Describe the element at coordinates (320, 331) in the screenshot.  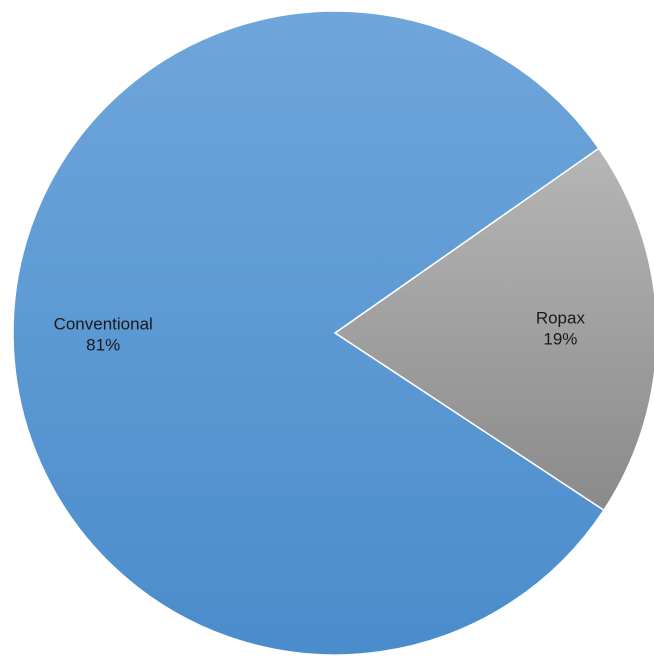
I see `pie-labels: Ropax 19% Conventional 81%` at that location.